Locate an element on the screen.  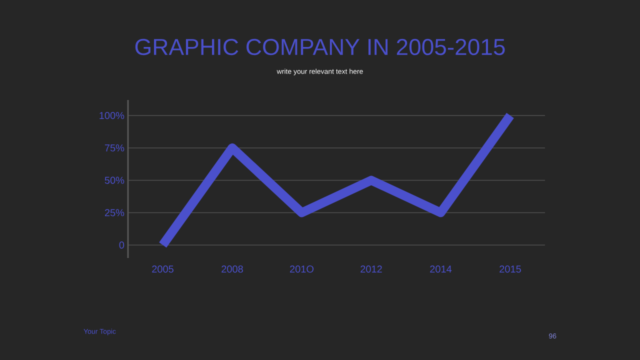
x-tick-label: 2005 is located at coordinates (163, 269).